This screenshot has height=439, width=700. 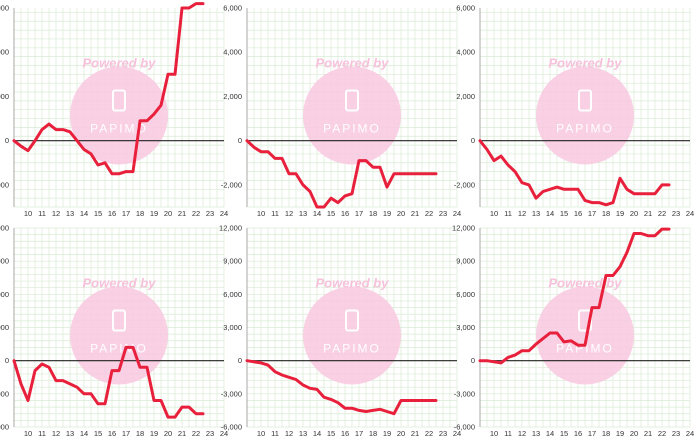 What do you see at coordinates (401, 213) in the screenshot?
I see `x-tick-label: 20` at bounding box center [401, 213].